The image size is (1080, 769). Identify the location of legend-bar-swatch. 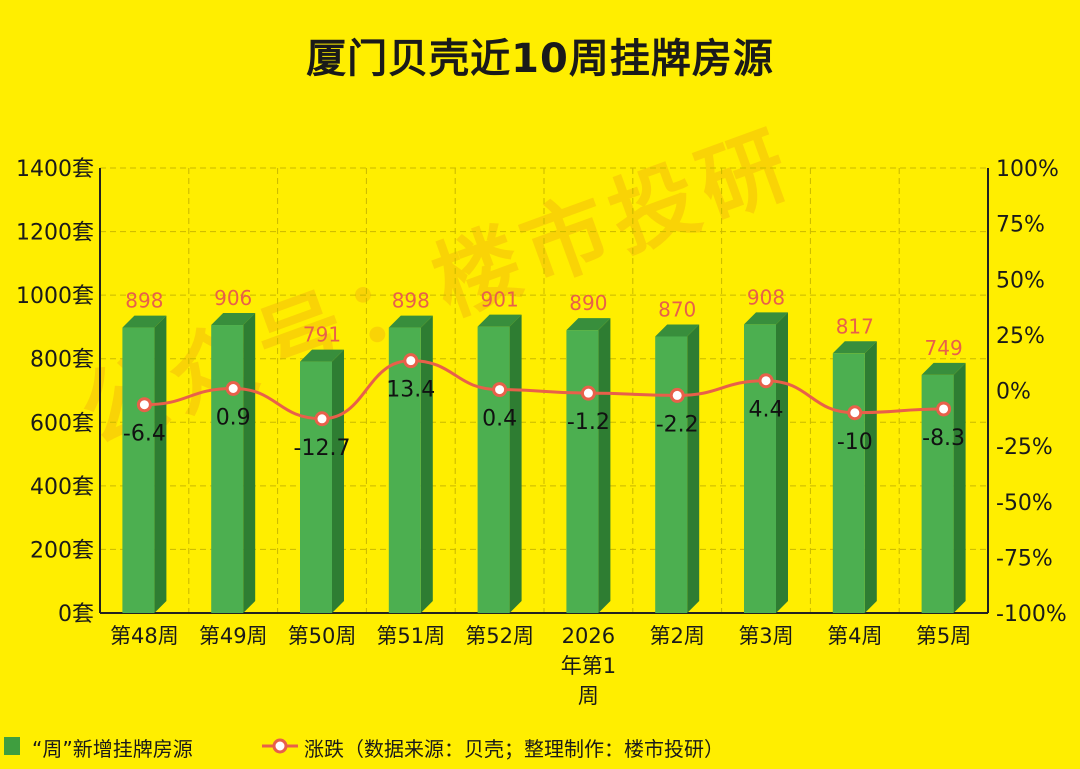
(12, 746).